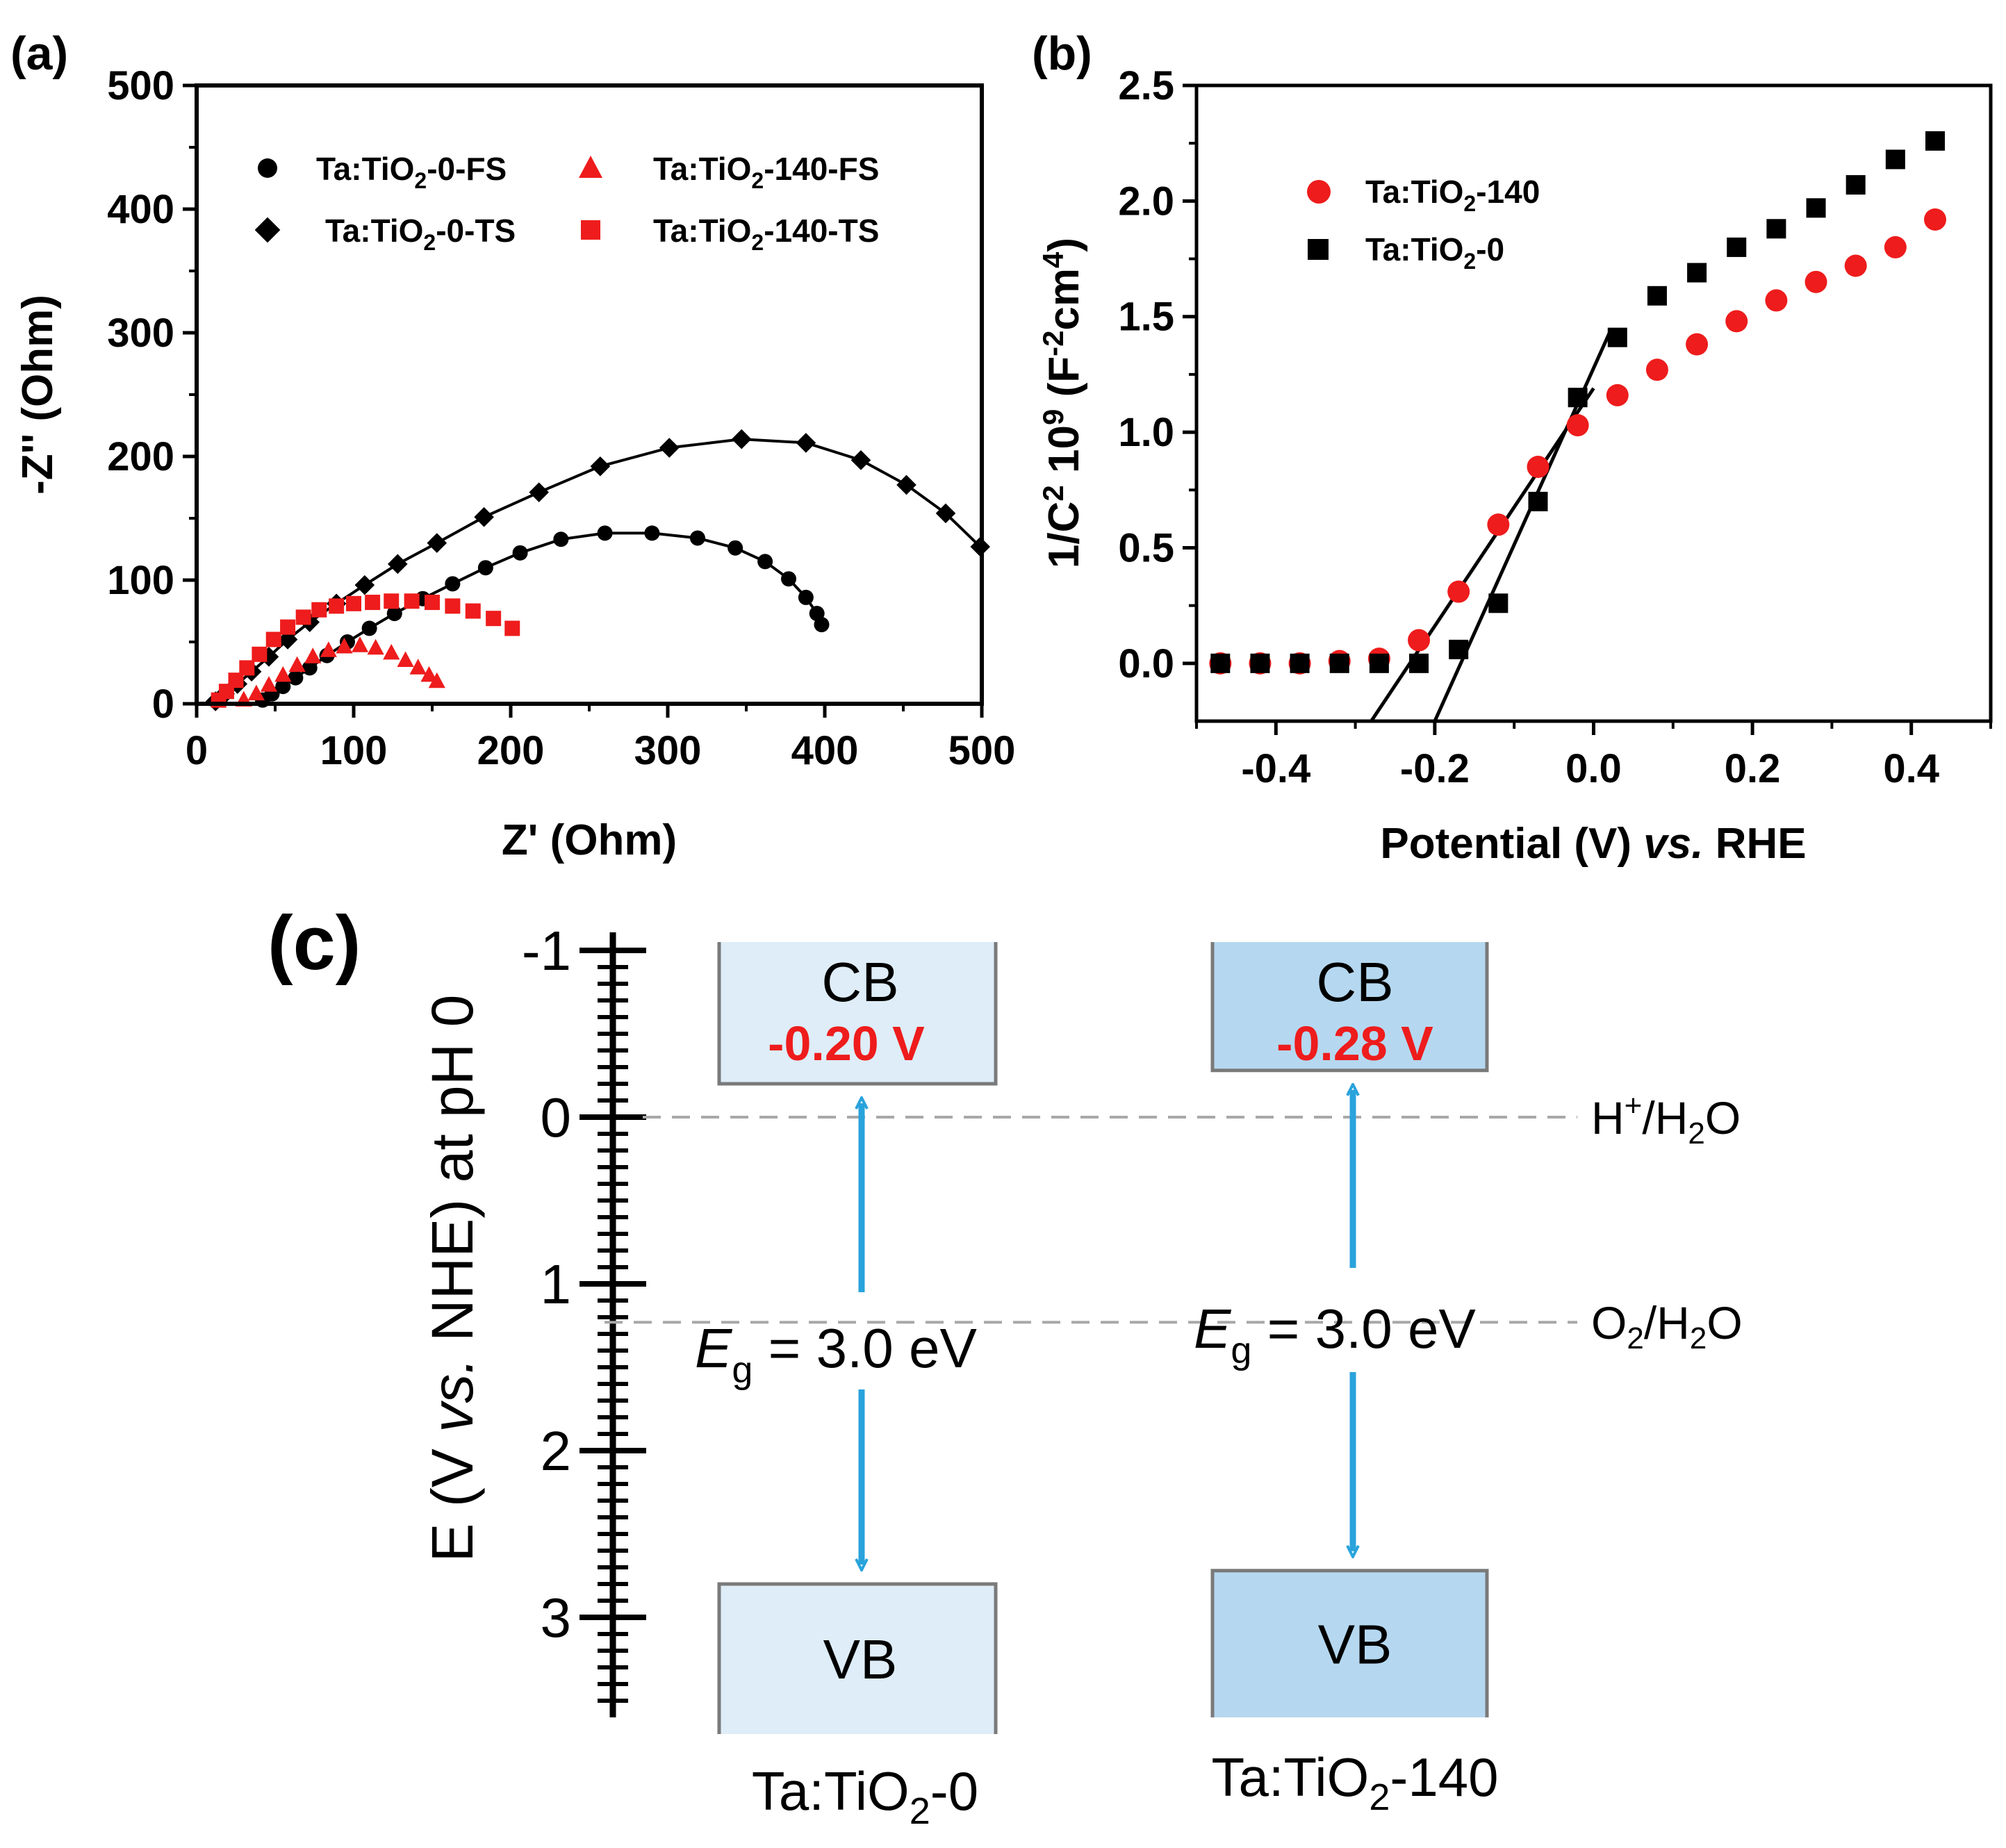  I want to click on y-tick-label: 100, so click(140, 581).